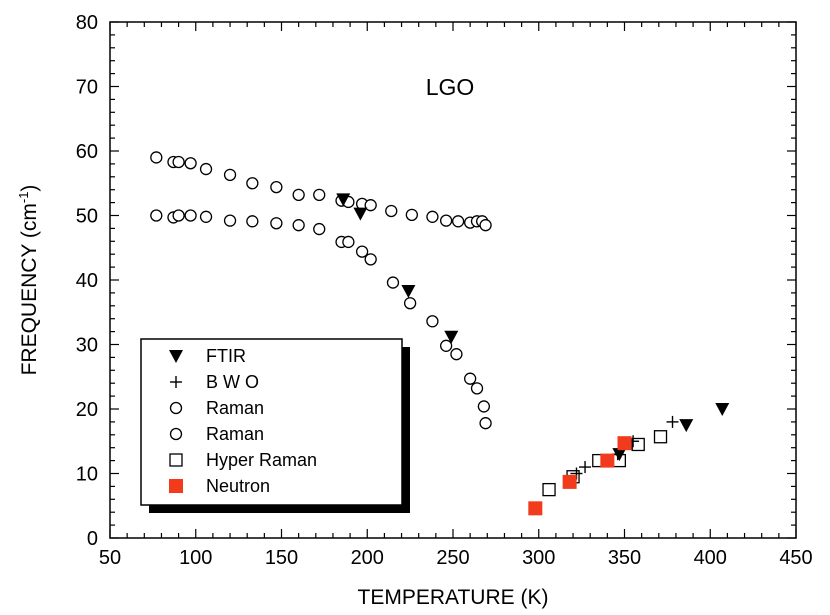 Image resolution: width=830 pixels, height=615 pixels. What do you see at coordinates (271, 422) in the screenshot?
I see `legend-box` at bounding box center [271, 422].